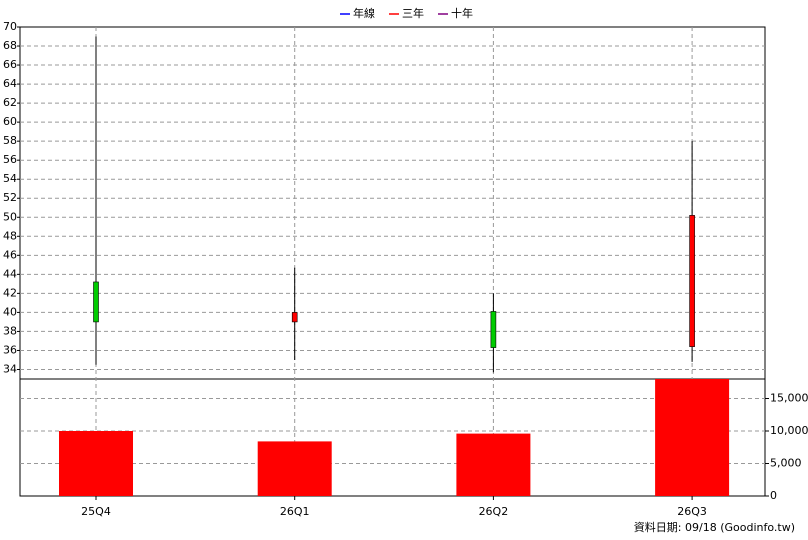 The height and width of the screenshot is (540, 808). I want to click on legend-label: 三年, so click(413, 13).